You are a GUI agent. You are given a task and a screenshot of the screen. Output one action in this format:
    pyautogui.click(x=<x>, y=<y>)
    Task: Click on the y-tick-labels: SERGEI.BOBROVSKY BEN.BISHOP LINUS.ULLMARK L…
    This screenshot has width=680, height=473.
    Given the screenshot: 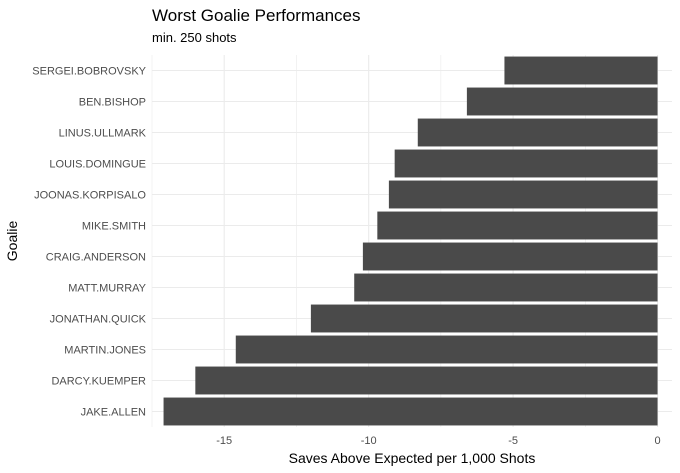 What is the action you would take?
    pyautogui.click(x=89, y=242)
    